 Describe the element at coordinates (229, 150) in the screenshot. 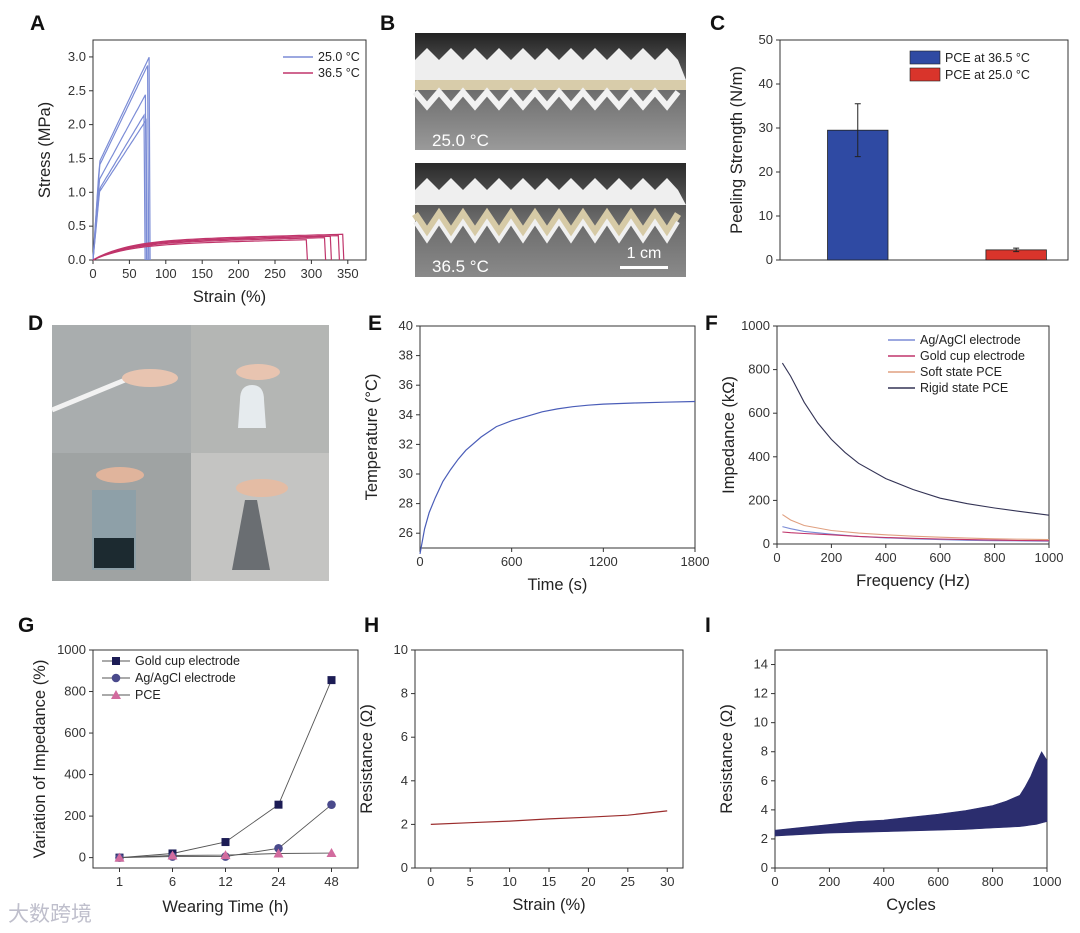

I see `chart-a-plot-frame` at that location.